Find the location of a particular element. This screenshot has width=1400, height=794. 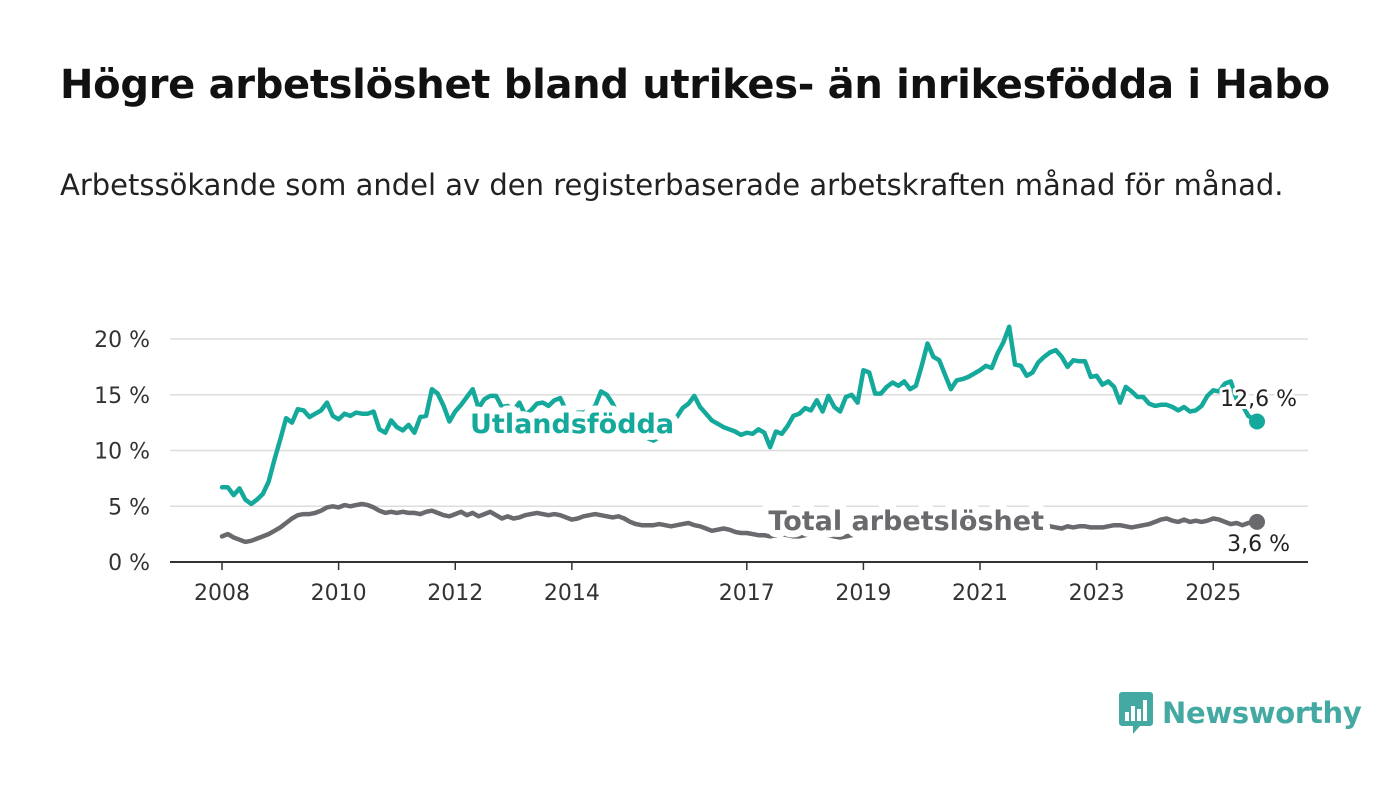

brand: Newsworthy is located at coordinates (1240, 713).